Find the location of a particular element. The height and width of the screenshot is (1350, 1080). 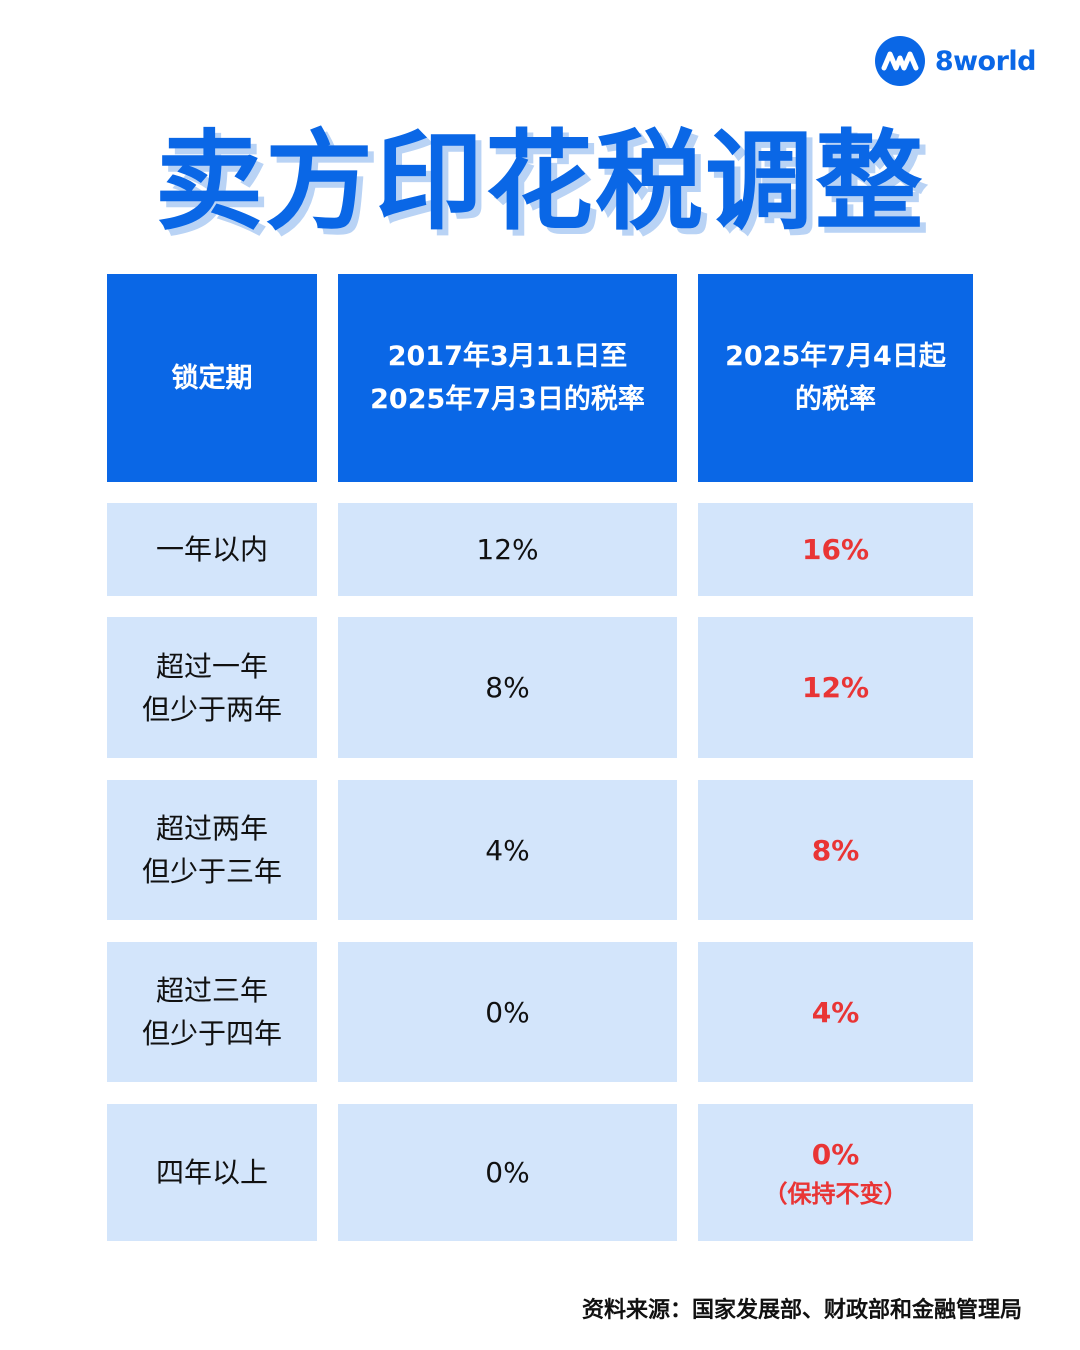

table-row-period: 一年以内 is located at coordinates (212, 549).